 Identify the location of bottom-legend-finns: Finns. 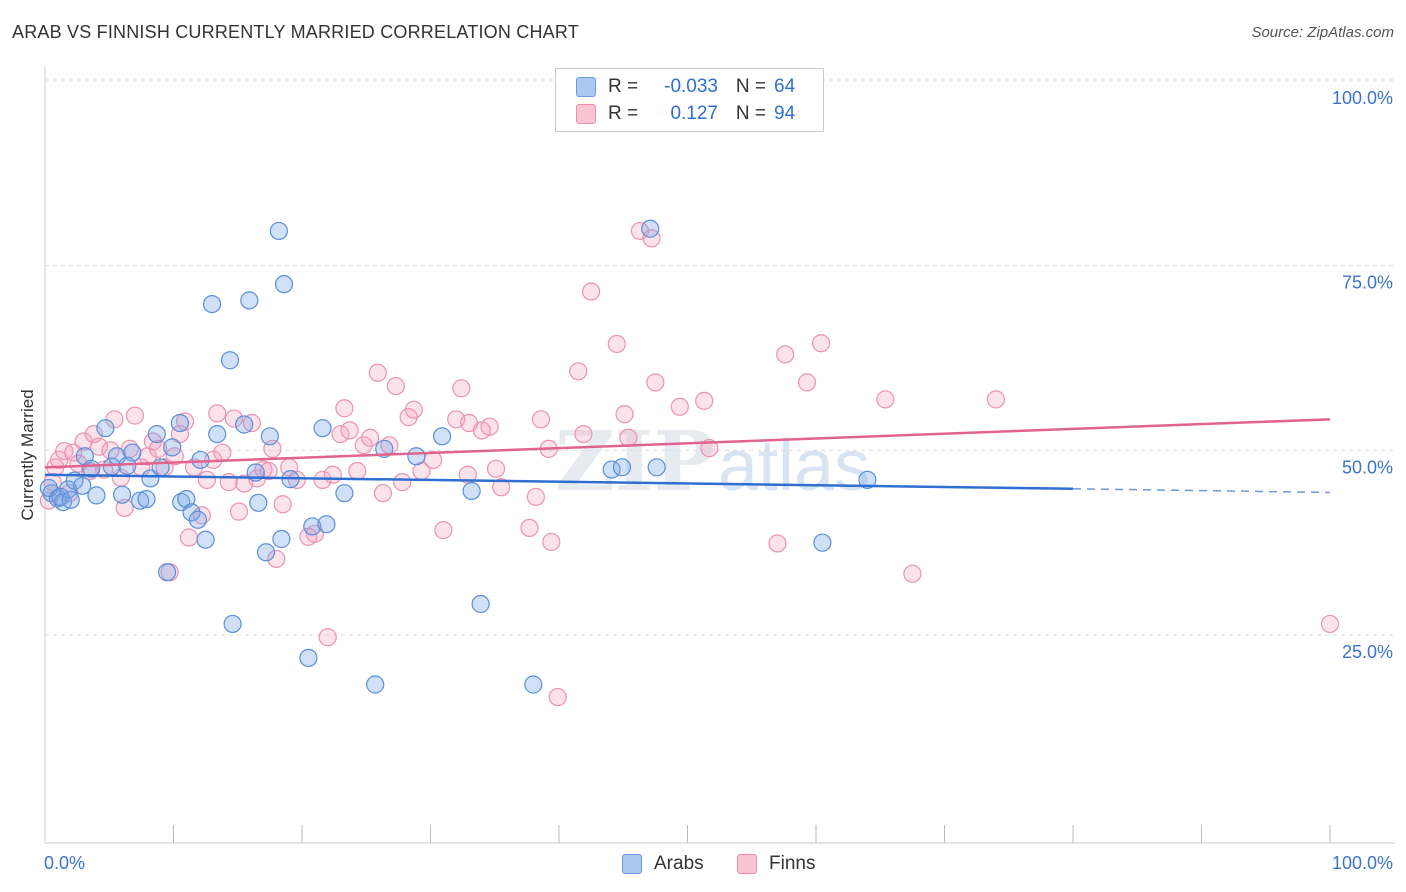
(776, 864).